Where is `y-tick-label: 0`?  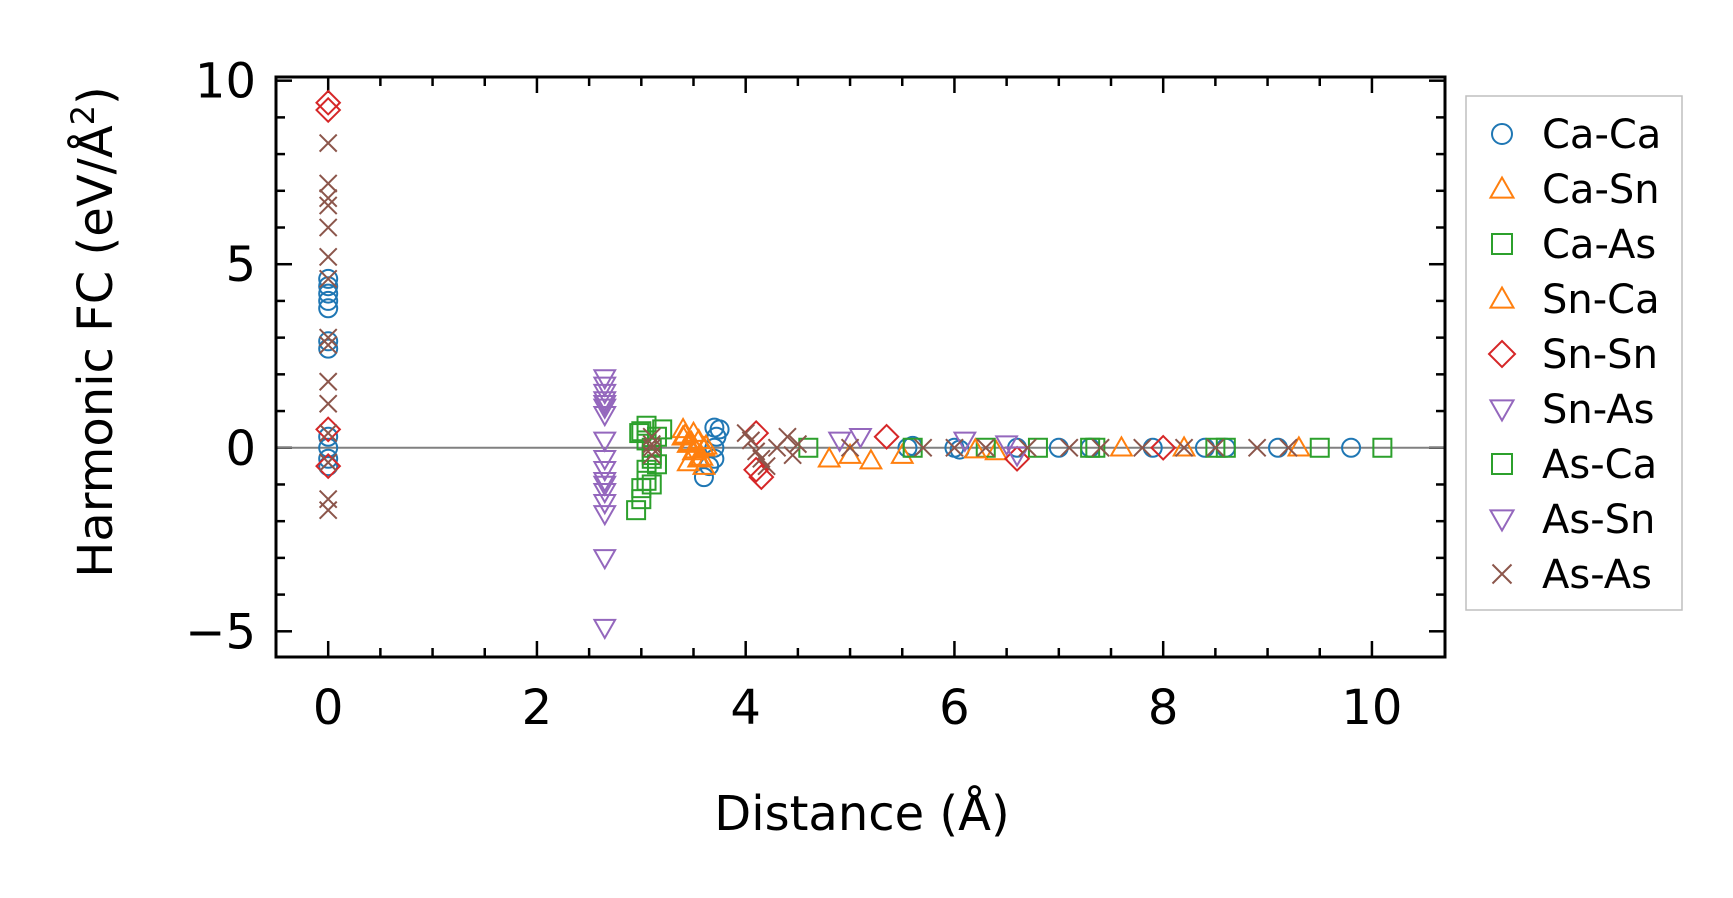
y-tick-label: 0 is located at coordinates (240, 449).